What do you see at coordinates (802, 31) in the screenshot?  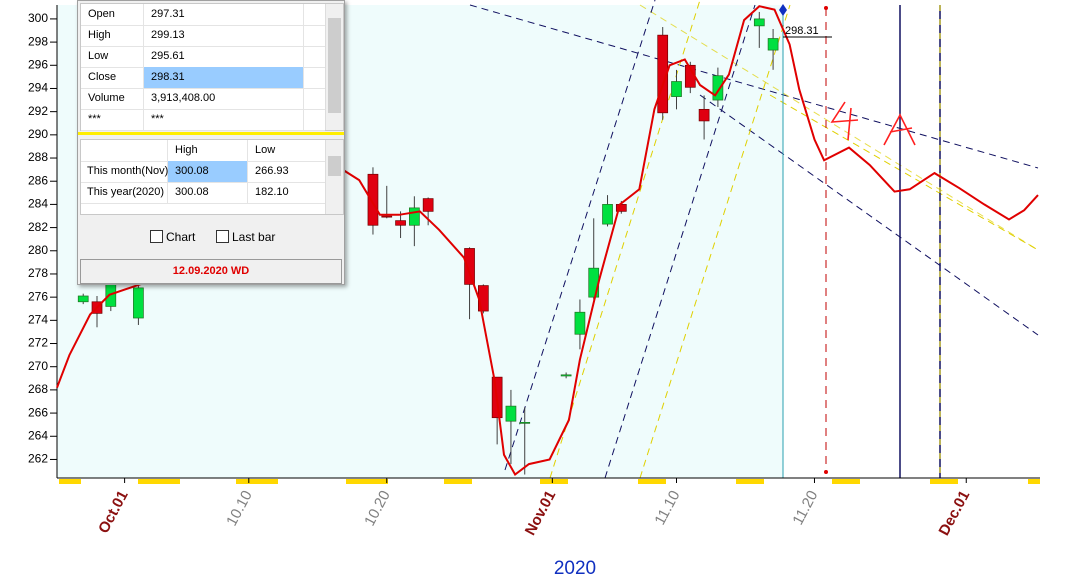 I see `last-price-label: 298.31` at bounding box center [802, 31].